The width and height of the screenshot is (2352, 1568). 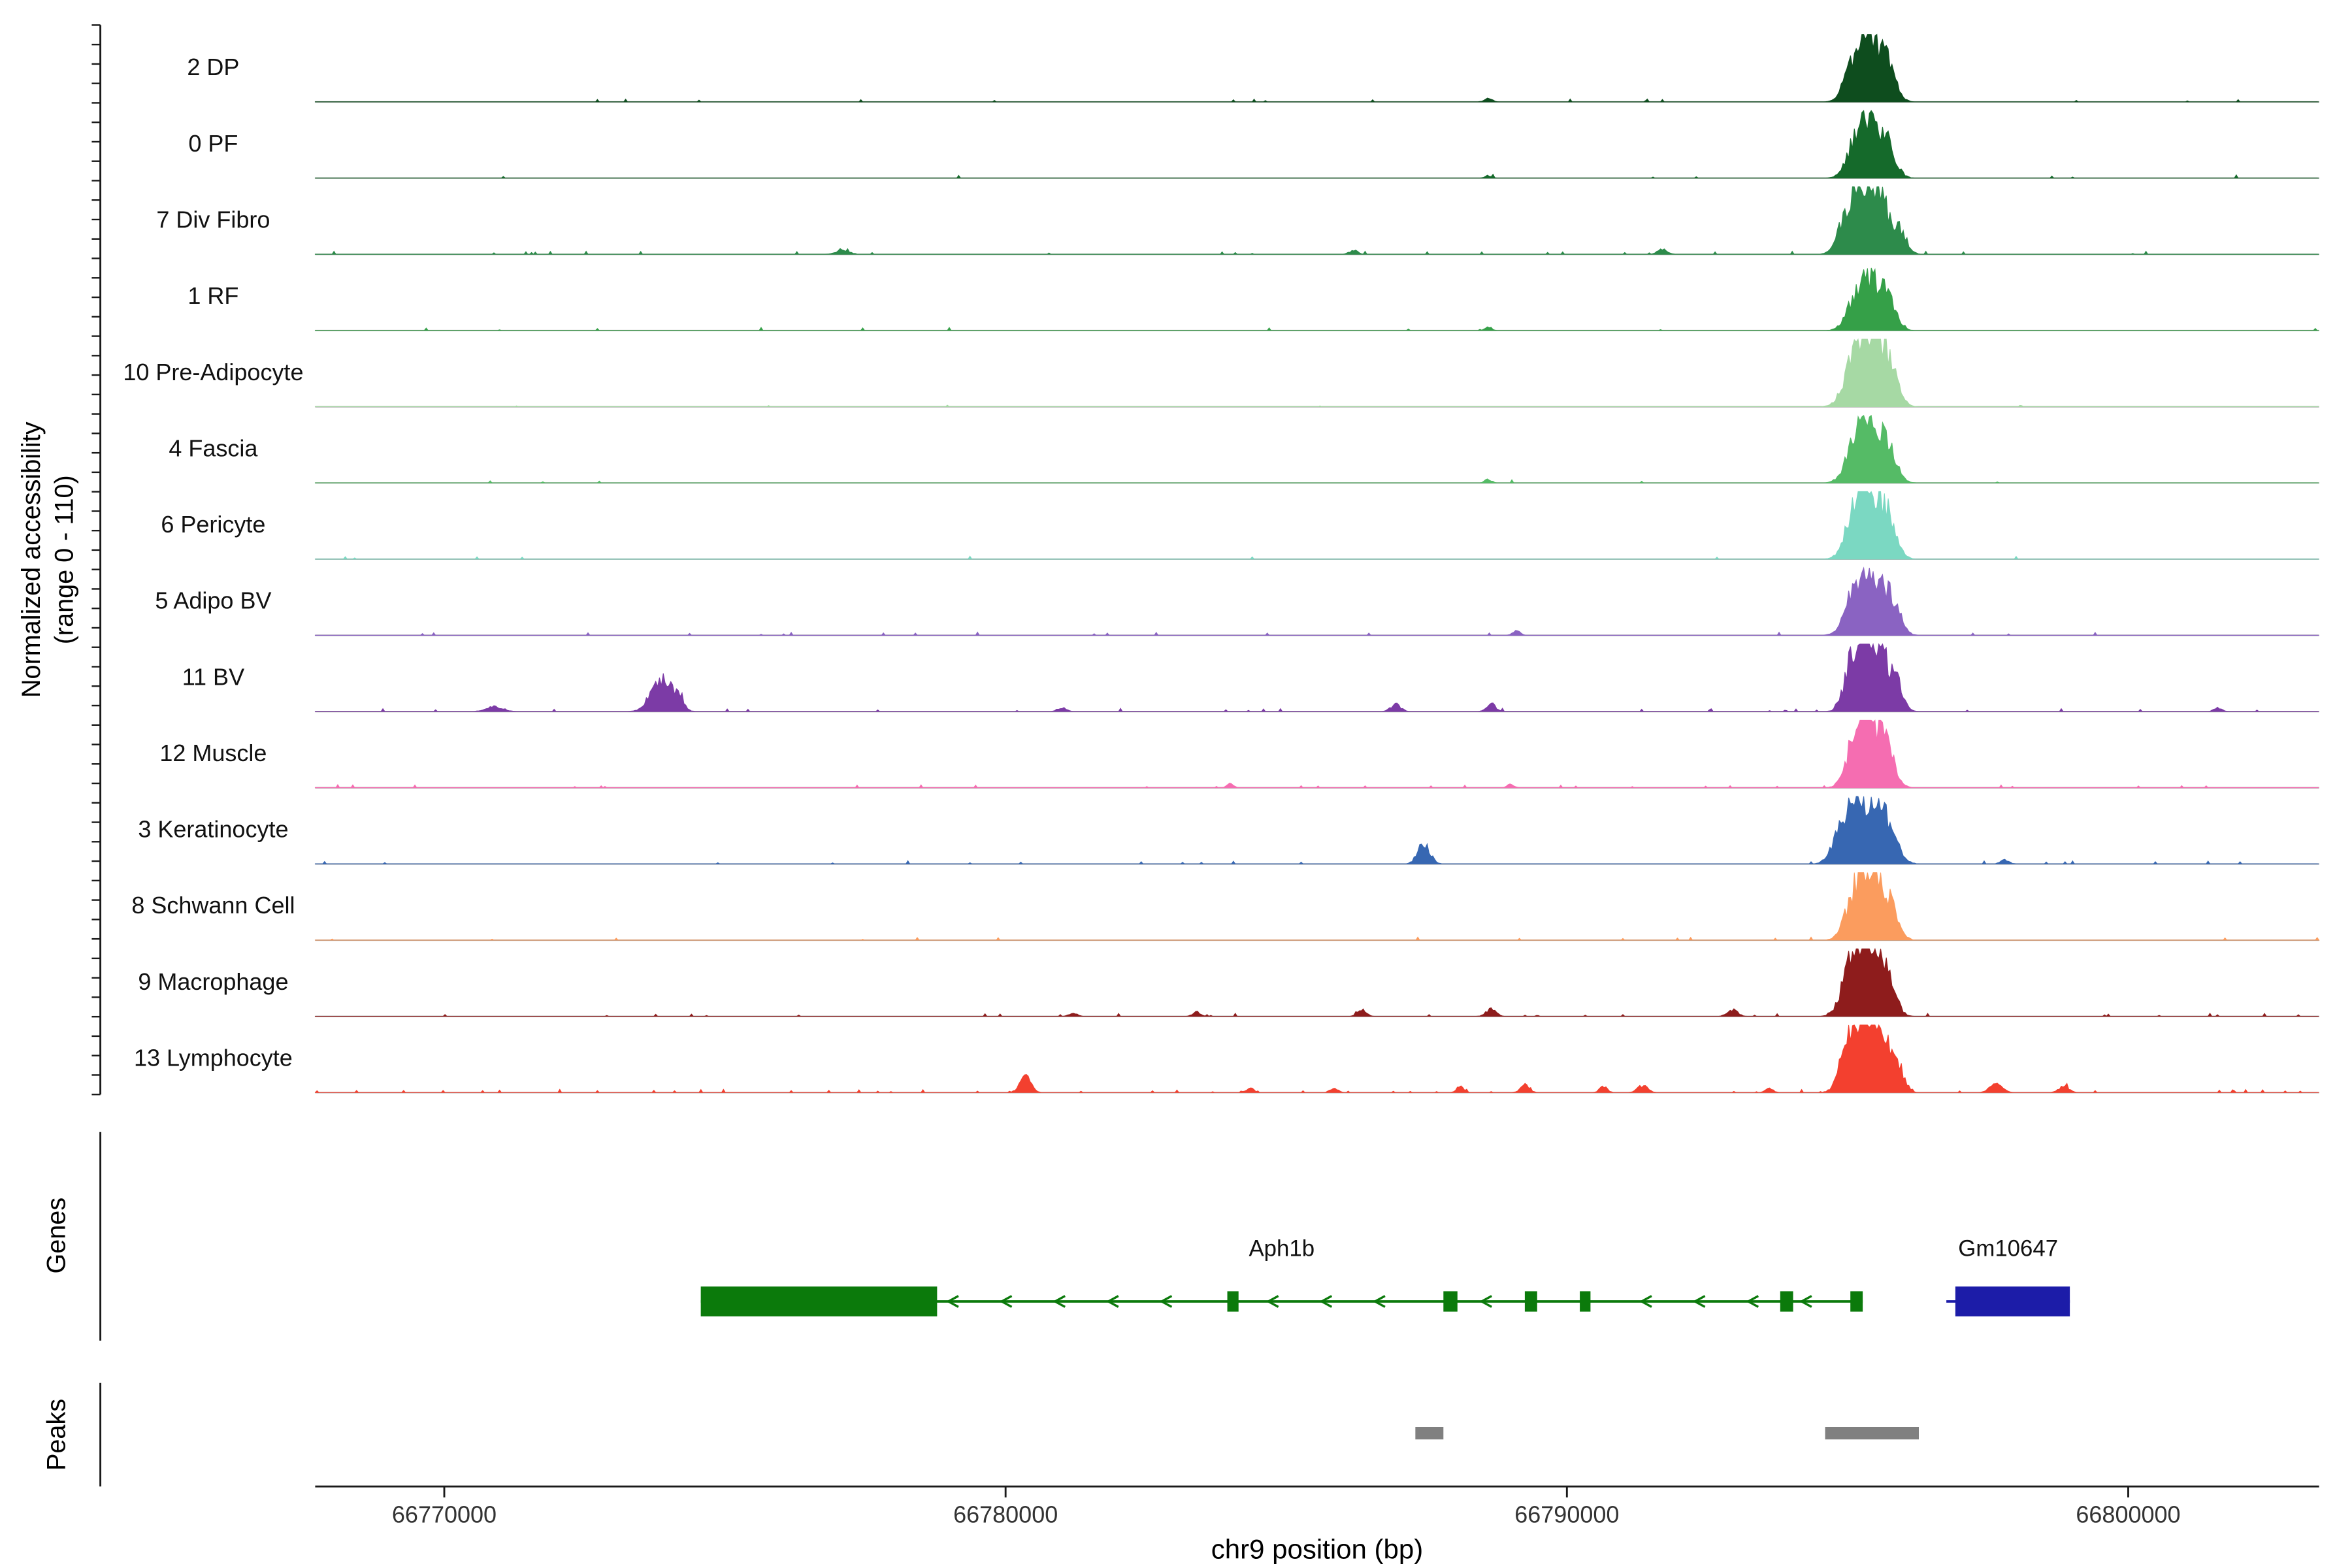 I want to click on x-axis-tick-label: 66790000, so click(x=1566, y=1514).